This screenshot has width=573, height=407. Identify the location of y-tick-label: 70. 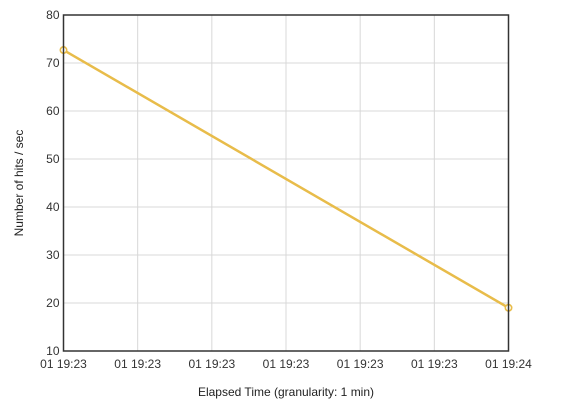
(53, 63).